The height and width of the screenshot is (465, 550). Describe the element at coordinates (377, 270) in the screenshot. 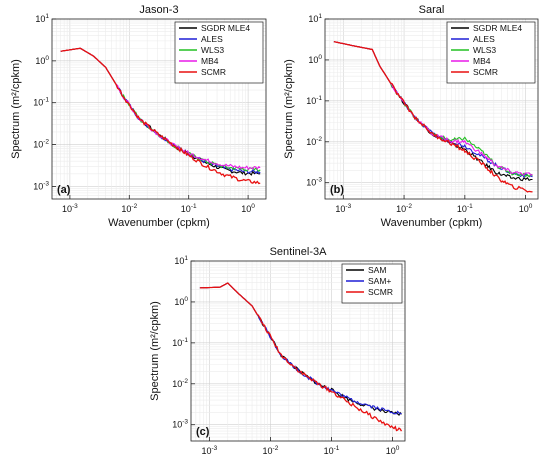

I see `legend-entry: SAM` at that location.